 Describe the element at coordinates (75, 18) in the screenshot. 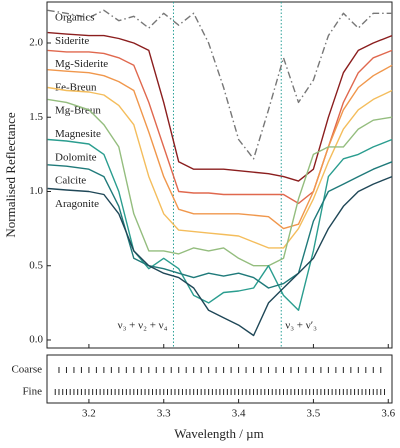

I see `legend-label: Organics` at that location.